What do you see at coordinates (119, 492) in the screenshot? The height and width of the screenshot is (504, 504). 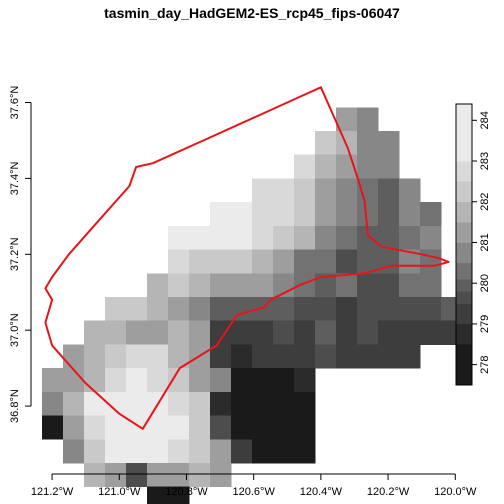 I see `x-tick-label: 121.0°W` at bounding box center [119, 492].